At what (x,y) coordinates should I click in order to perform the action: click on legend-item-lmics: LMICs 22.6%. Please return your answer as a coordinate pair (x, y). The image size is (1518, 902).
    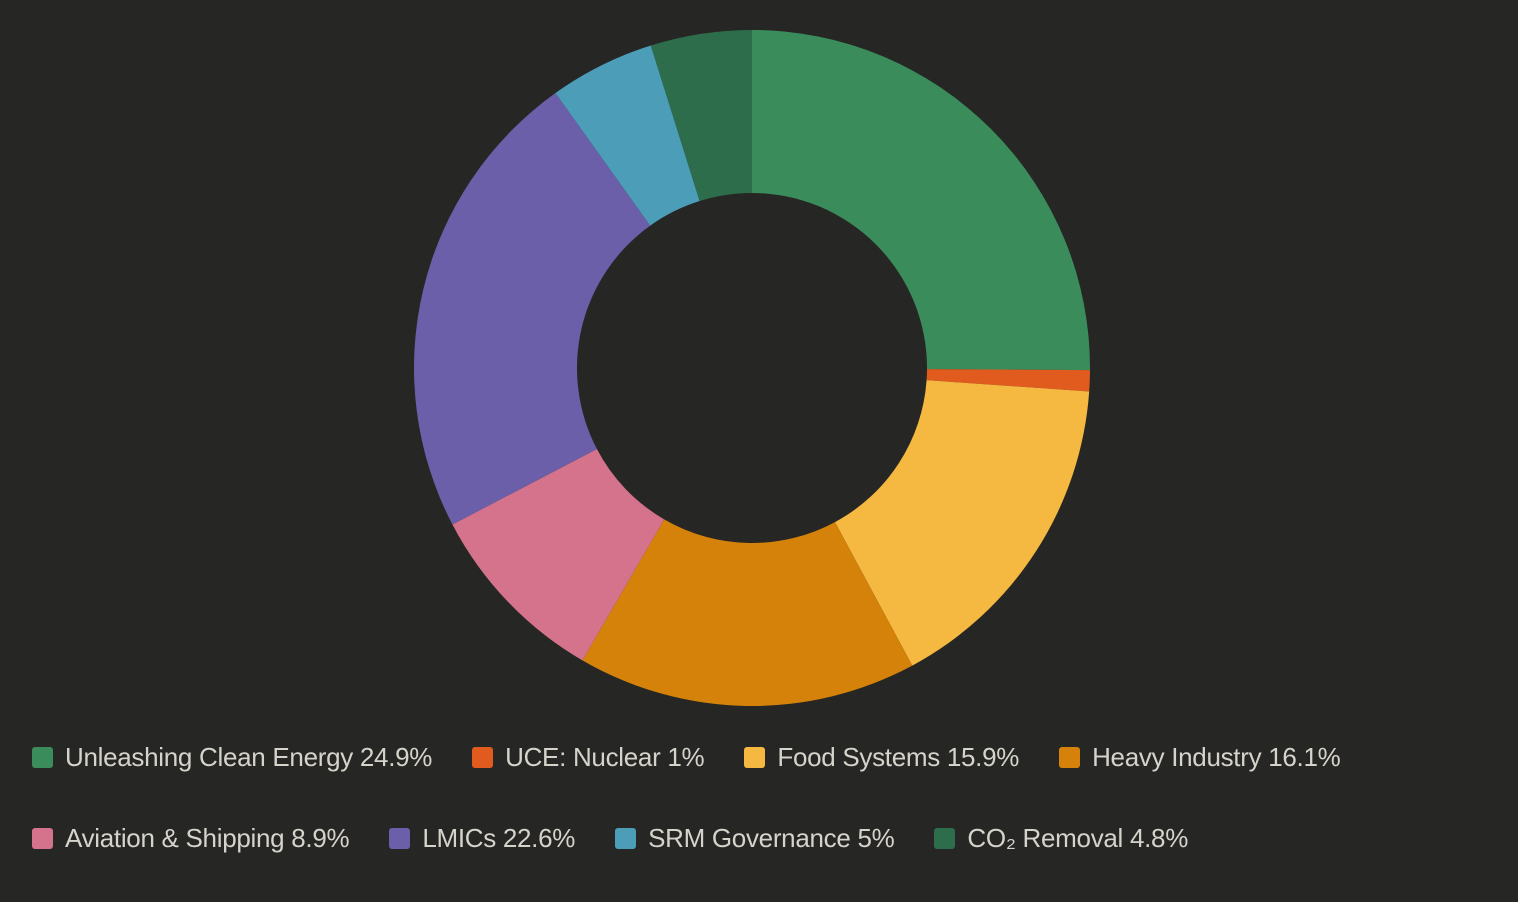
    Looking at the image, I should click on (482, 838).